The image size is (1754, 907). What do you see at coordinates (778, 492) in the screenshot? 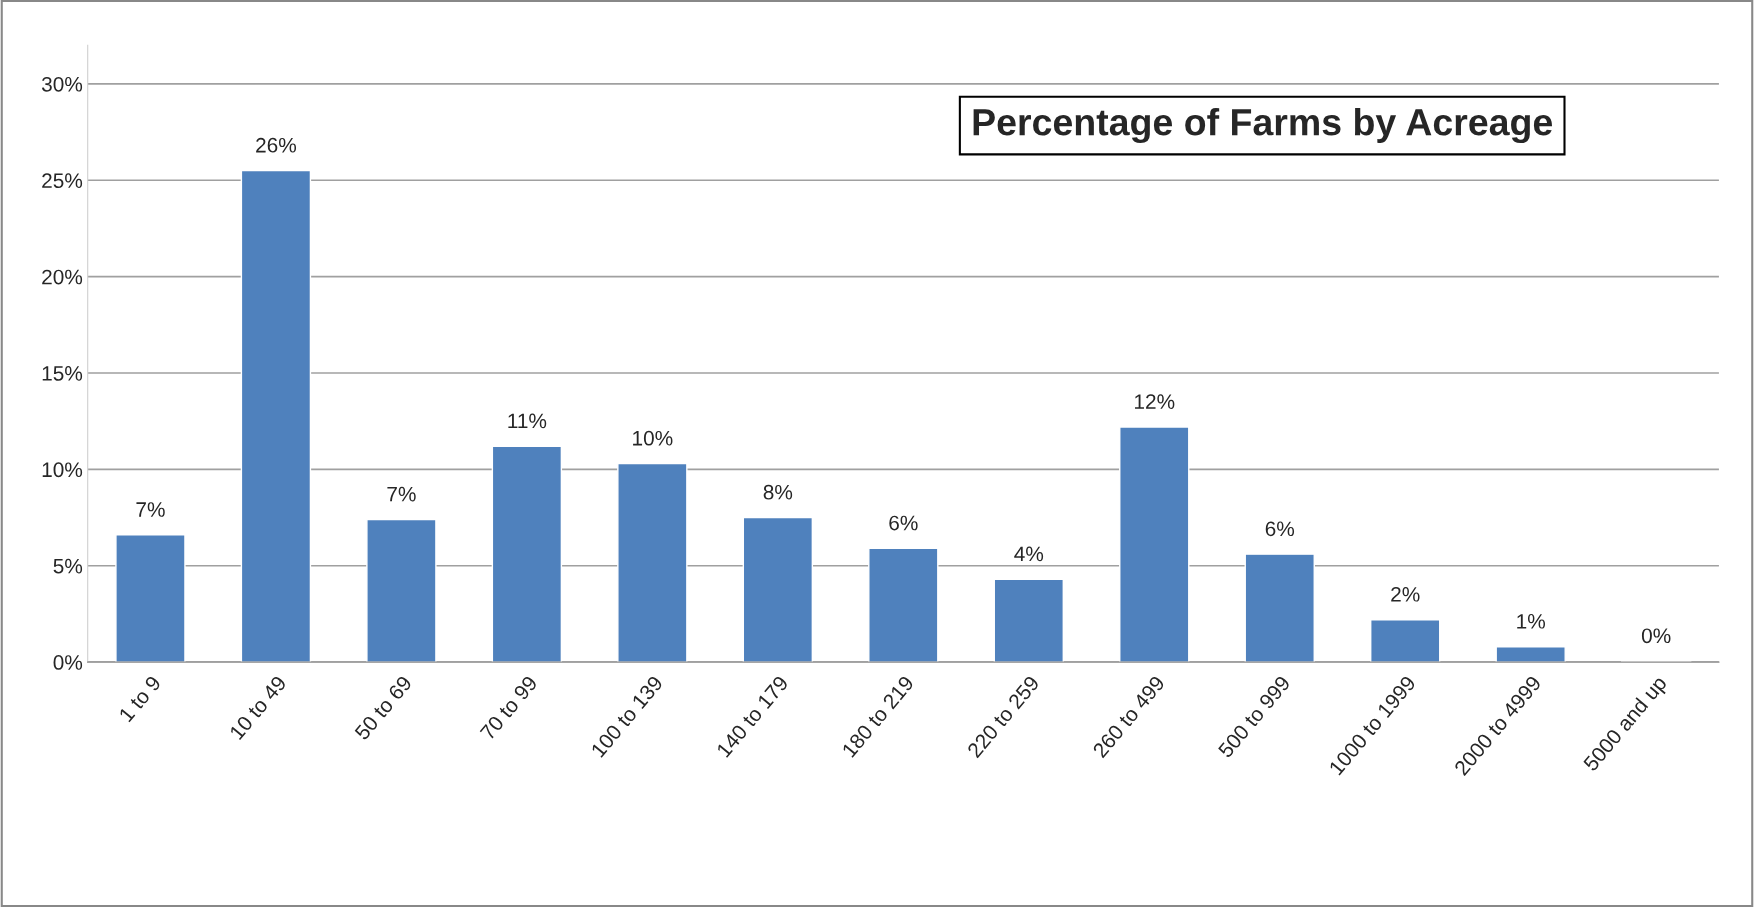
I see `data-label: 8%` at bounding box center [778, 492].